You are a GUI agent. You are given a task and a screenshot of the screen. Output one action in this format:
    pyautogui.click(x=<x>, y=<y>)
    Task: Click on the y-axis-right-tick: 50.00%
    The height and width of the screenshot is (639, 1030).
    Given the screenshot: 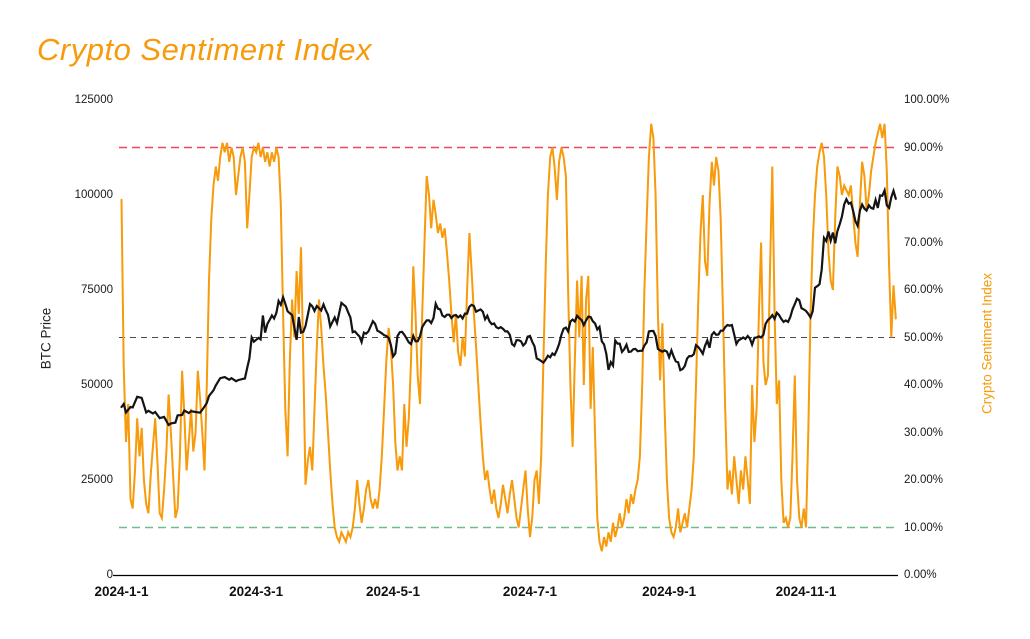 What is the action you would take?
    pyautogui.click(x=924, y=337)
    